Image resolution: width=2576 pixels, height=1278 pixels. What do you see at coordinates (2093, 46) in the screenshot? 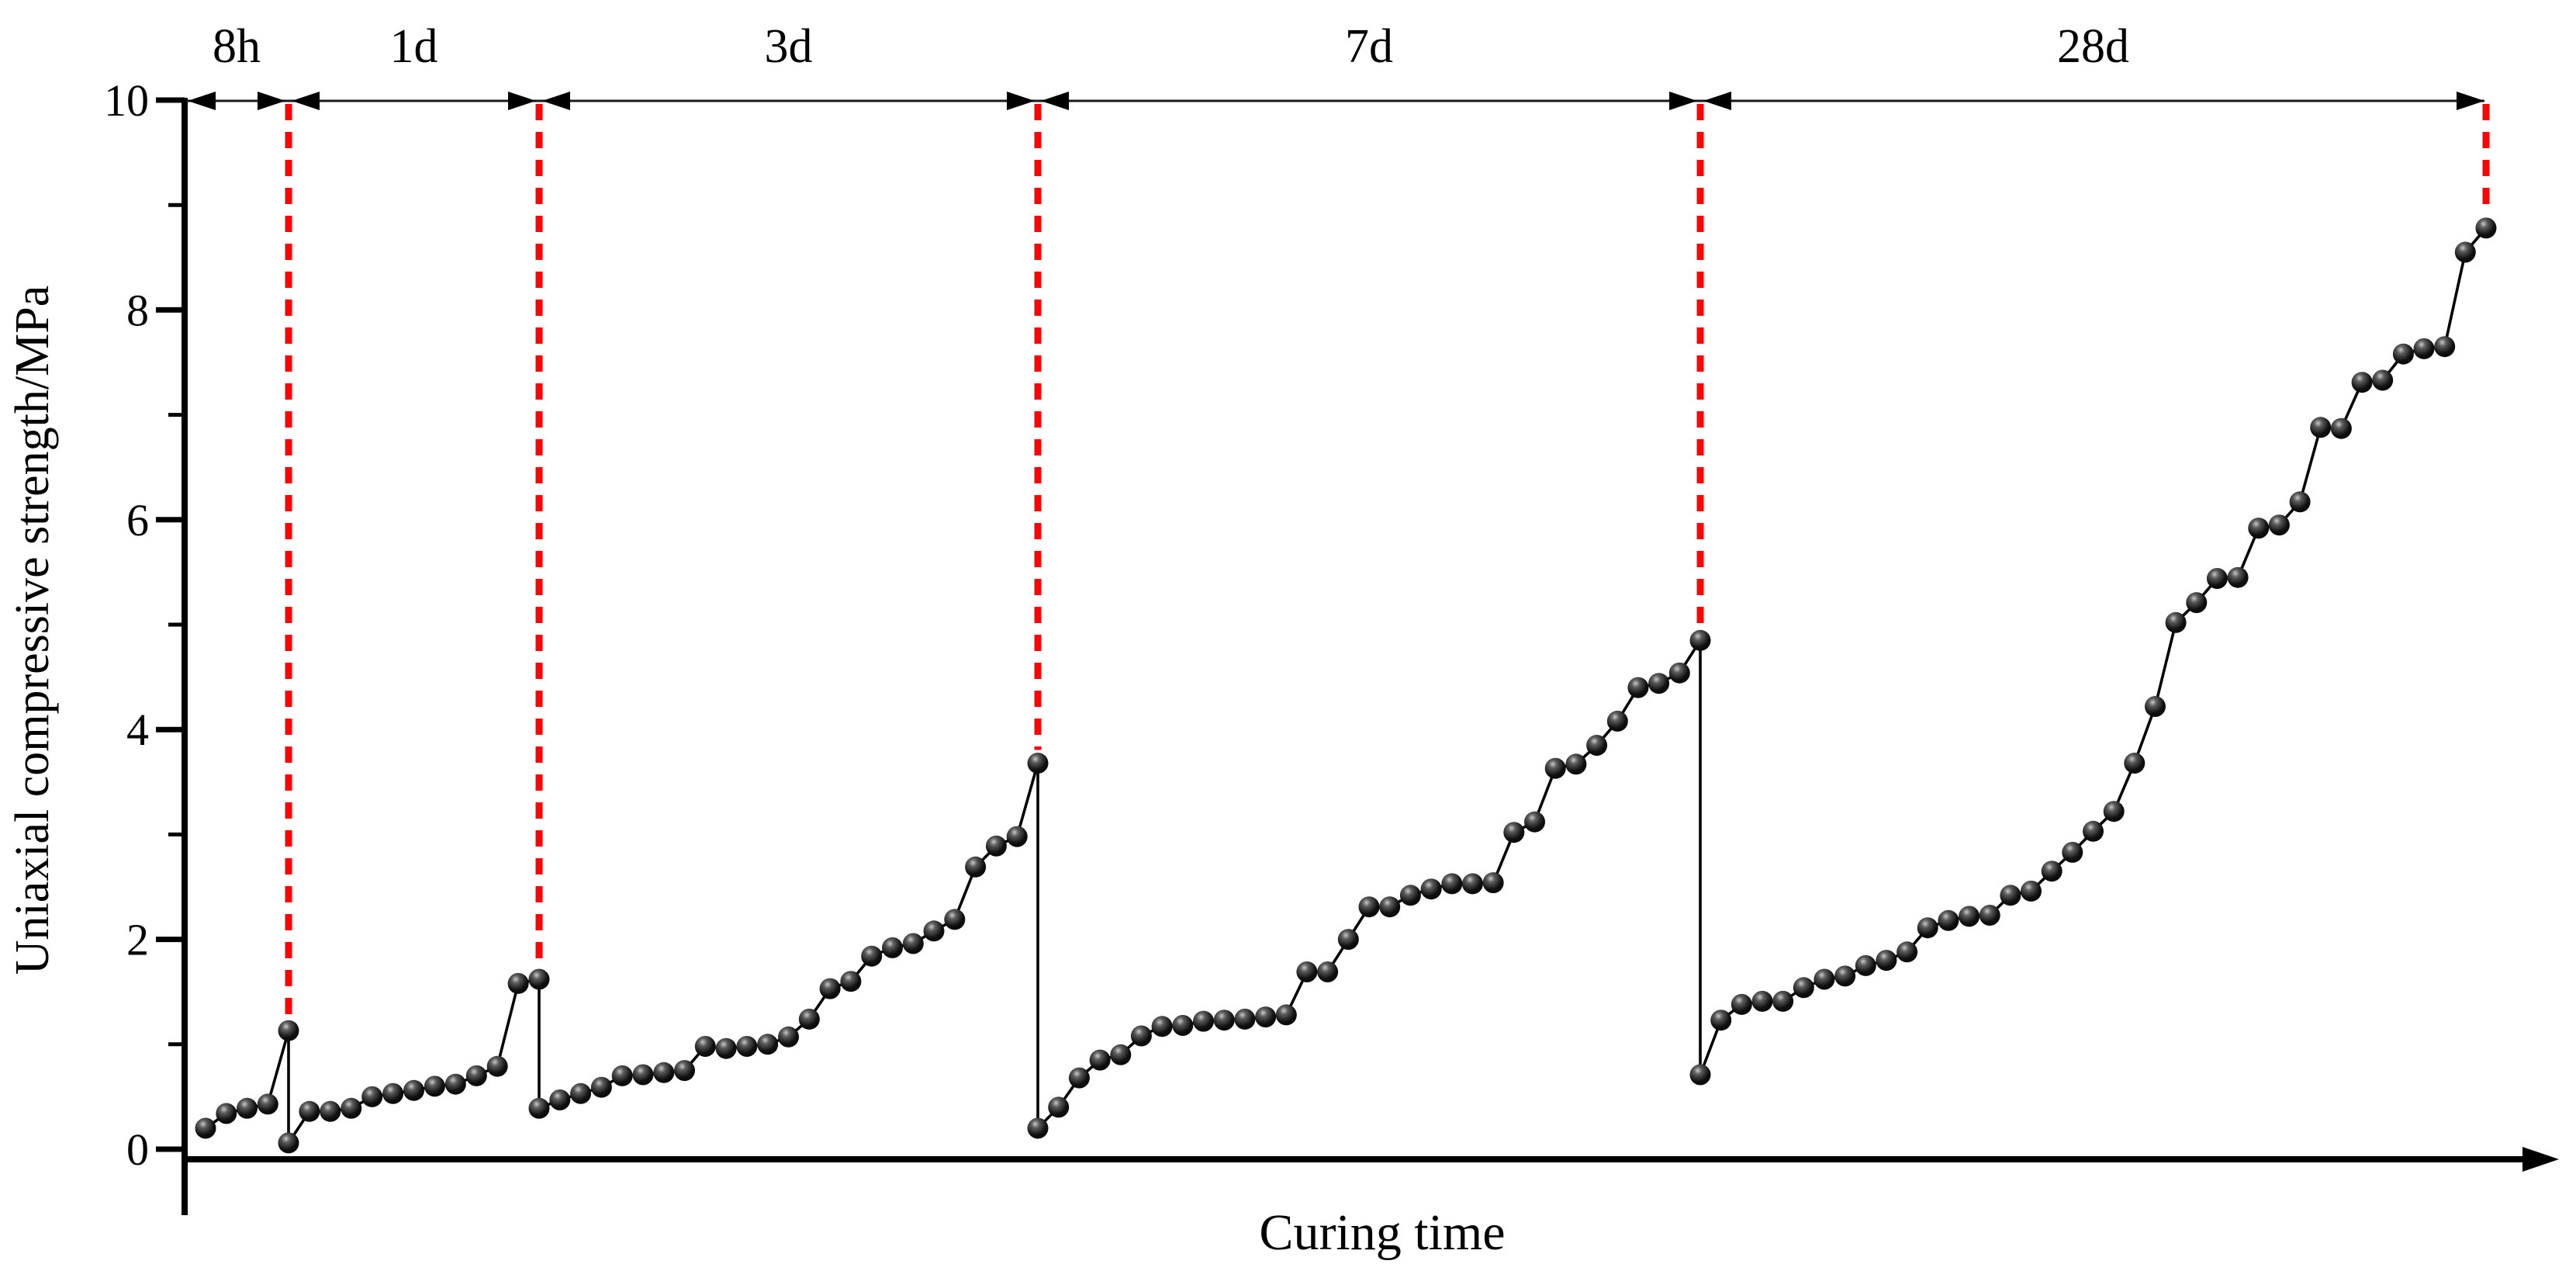
I see `stage-label: 28d` at bounding box center [2093, 46].